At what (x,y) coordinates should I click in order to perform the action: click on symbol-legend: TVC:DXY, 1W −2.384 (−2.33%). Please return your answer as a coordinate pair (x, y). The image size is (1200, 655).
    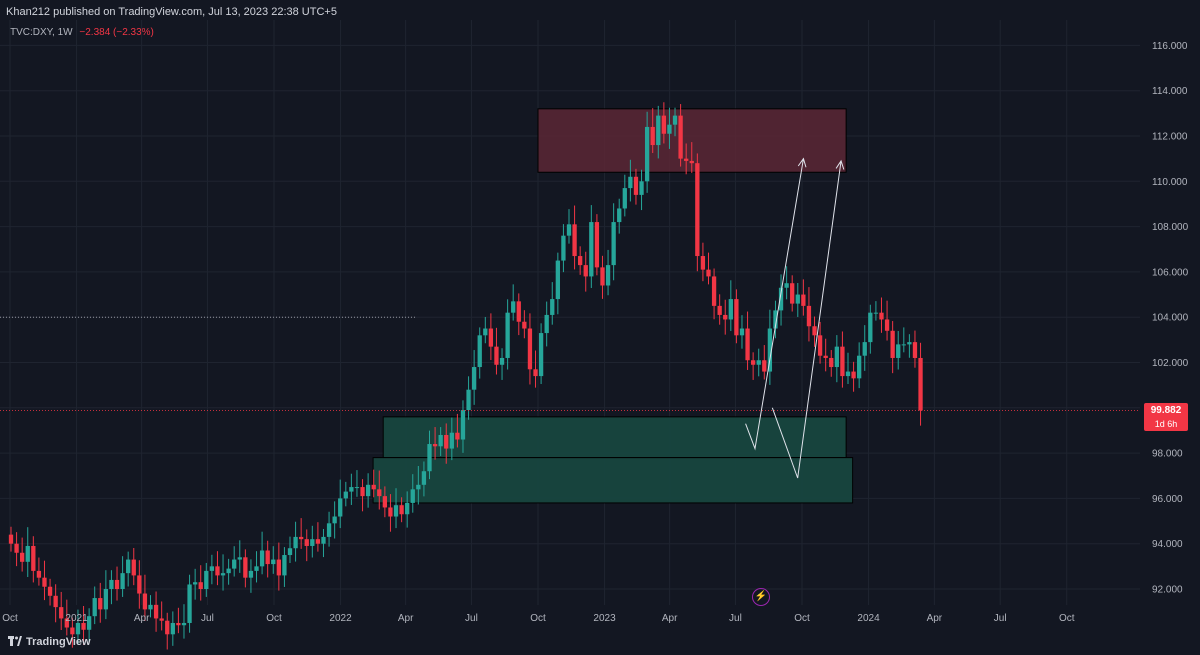
    Looking at the image, I should click on (82, 32).